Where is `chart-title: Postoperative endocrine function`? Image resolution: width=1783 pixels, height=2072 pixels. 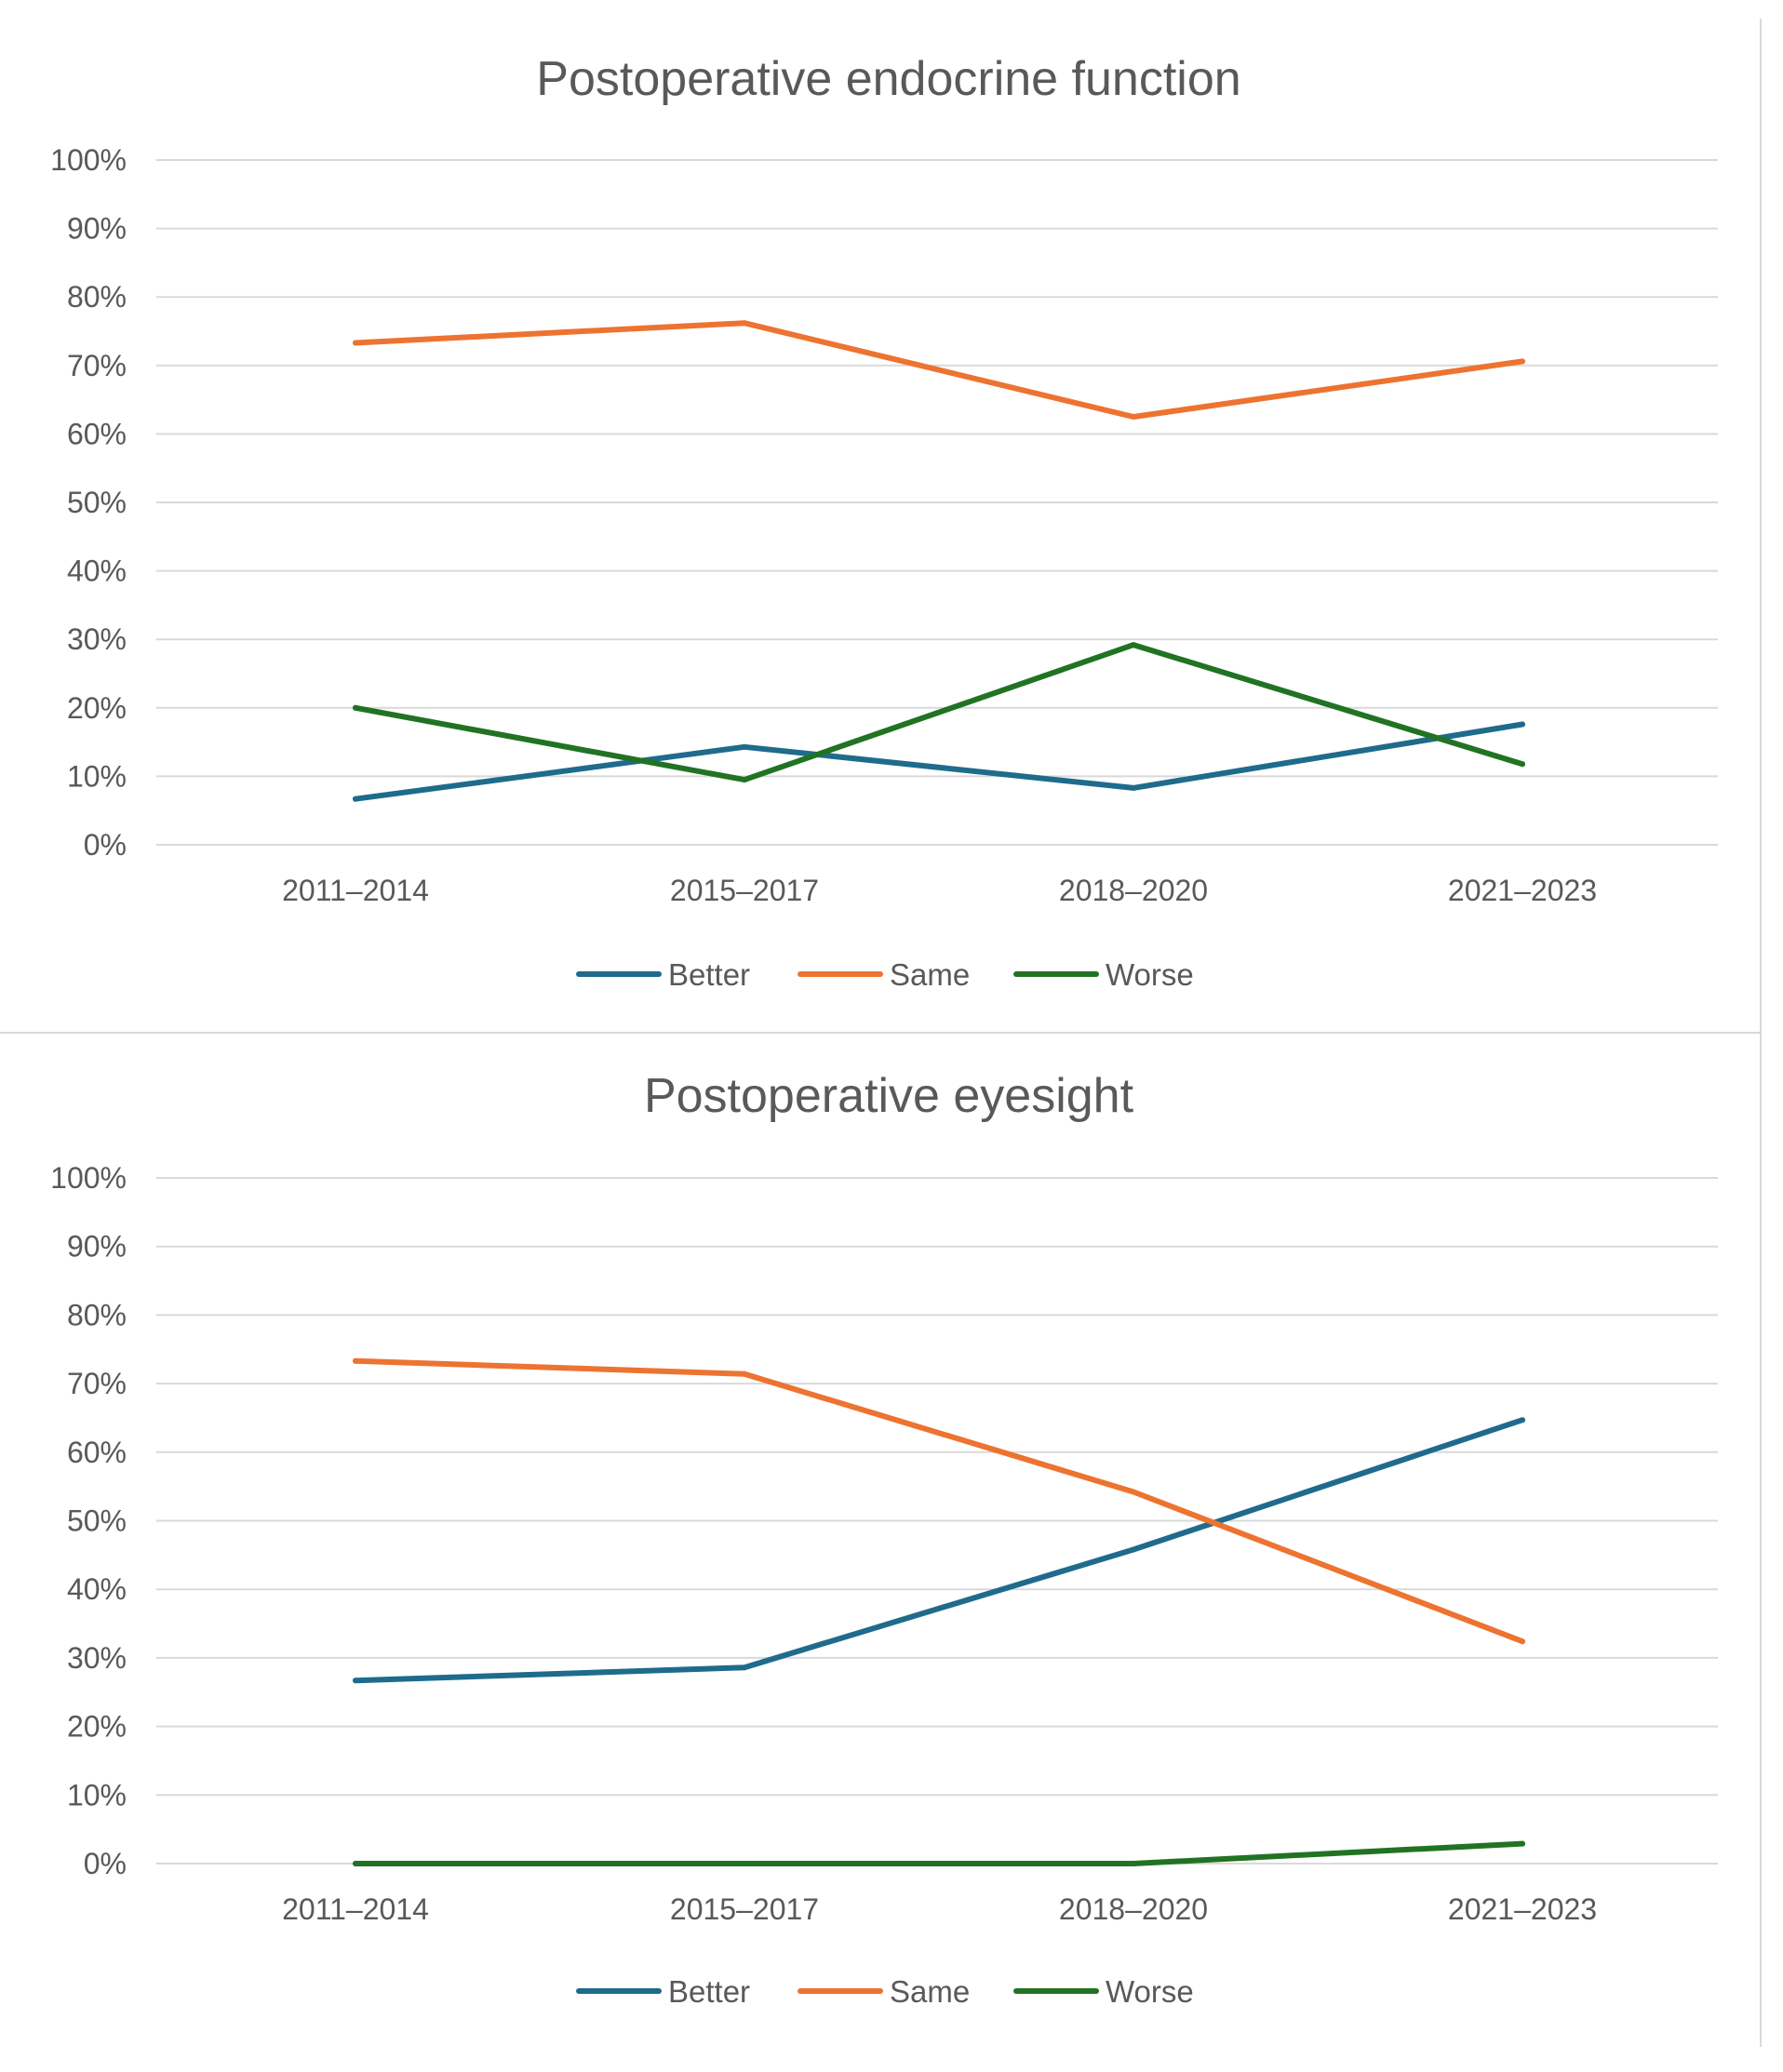 chart-title: Postoperative endocrine function is located at coordinates (888, 79).